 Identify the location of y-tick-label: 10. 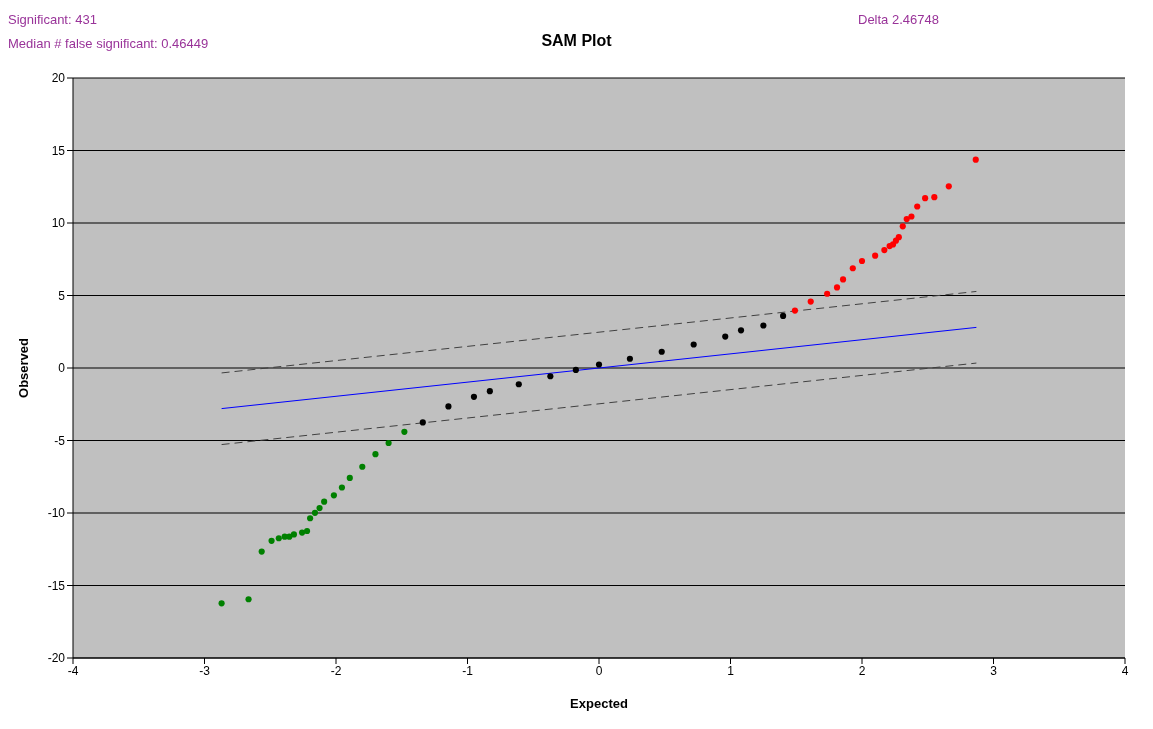
(58, 223).